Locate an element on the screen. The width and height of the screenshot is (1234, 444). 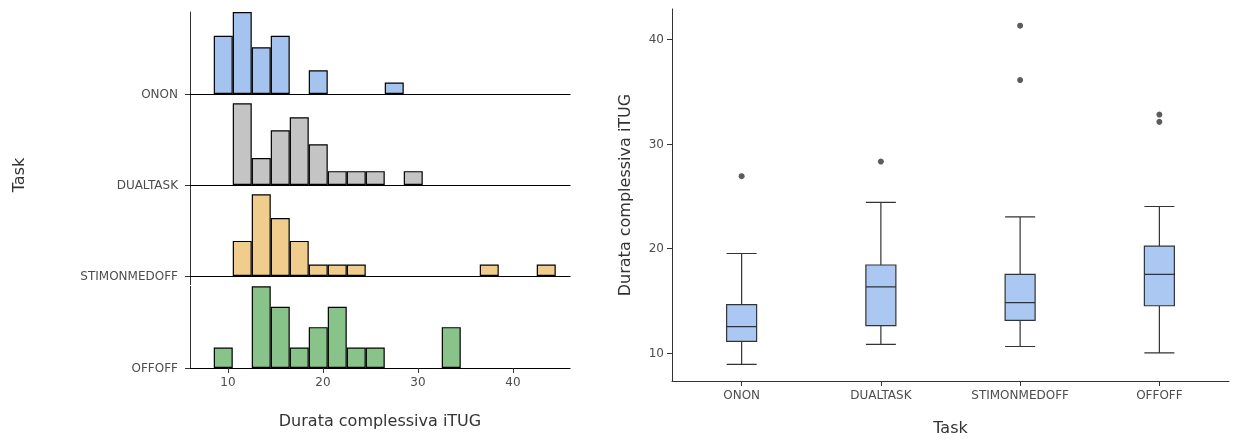
x-axis-title: Durata complessiva iTUG is located at coordinates (380, 420).